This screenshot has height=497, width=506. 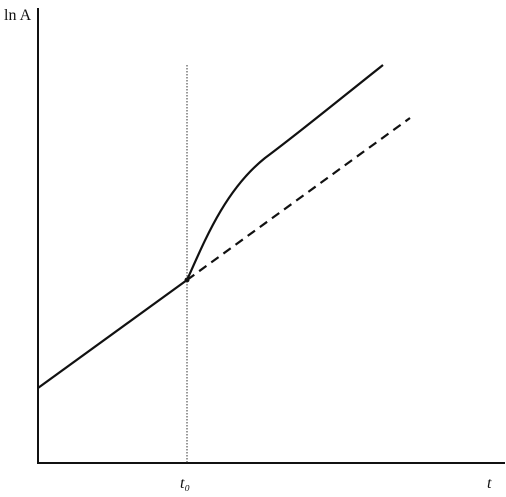 What do you see at coordinates (18, 15) in the screenshot?
I see `y-axis-label: ln A` at bounding box center [18, 15].